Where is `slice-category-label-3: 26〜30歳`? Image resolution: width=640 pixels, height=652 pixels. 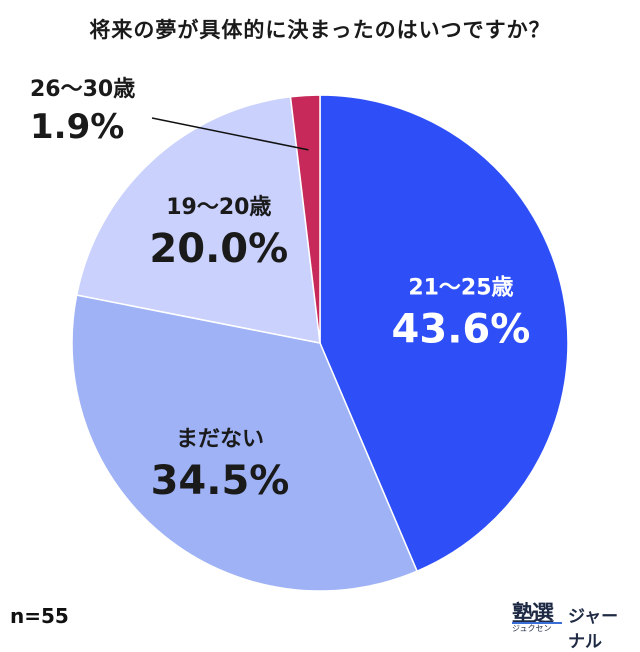
slice-category-label-3: 26〜30歳 is located at coordinates (82, 89).